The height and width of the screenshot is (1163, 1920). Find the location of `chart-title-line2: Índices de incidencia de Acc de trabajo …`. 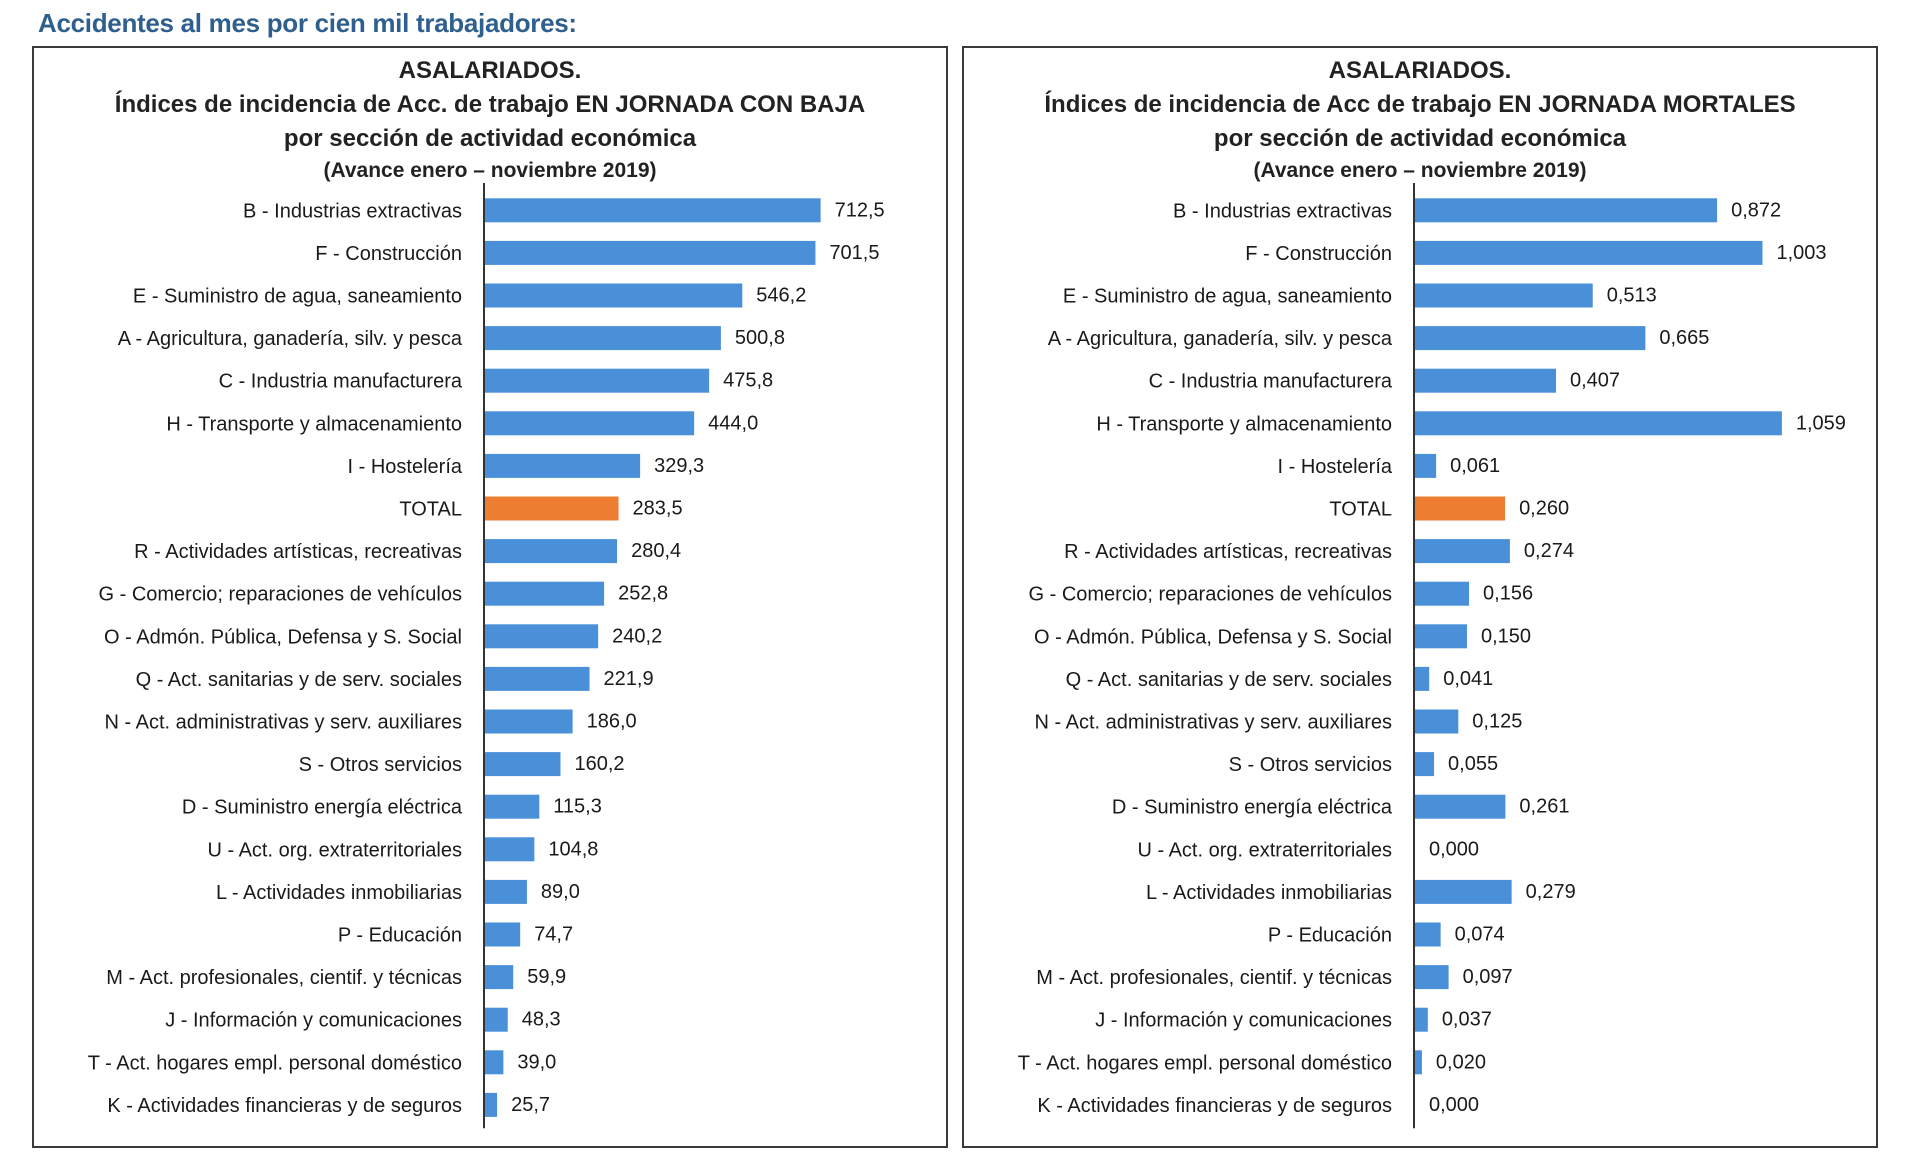

chart-title-line2: Índices de incidencia de Acc de trabajo … is located at coordinates (1420, 104).